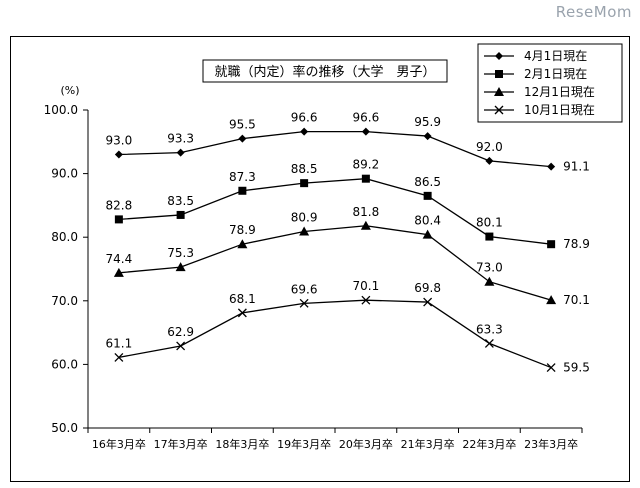 This screenshot has width=640, height=488. Describe the element at coordinates (119, 259) in the screenshot. I see `data-label: 74.4` at that location.